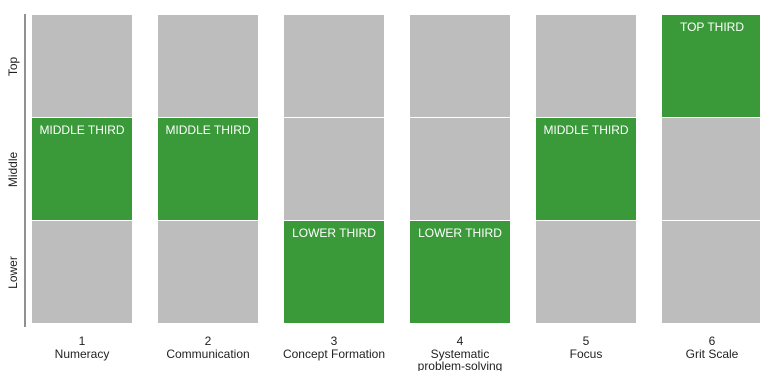  Describe the element at coordinates (712, 354) in the screenshot. I see `column-name-grit-scale: Grit Scale` at that location.